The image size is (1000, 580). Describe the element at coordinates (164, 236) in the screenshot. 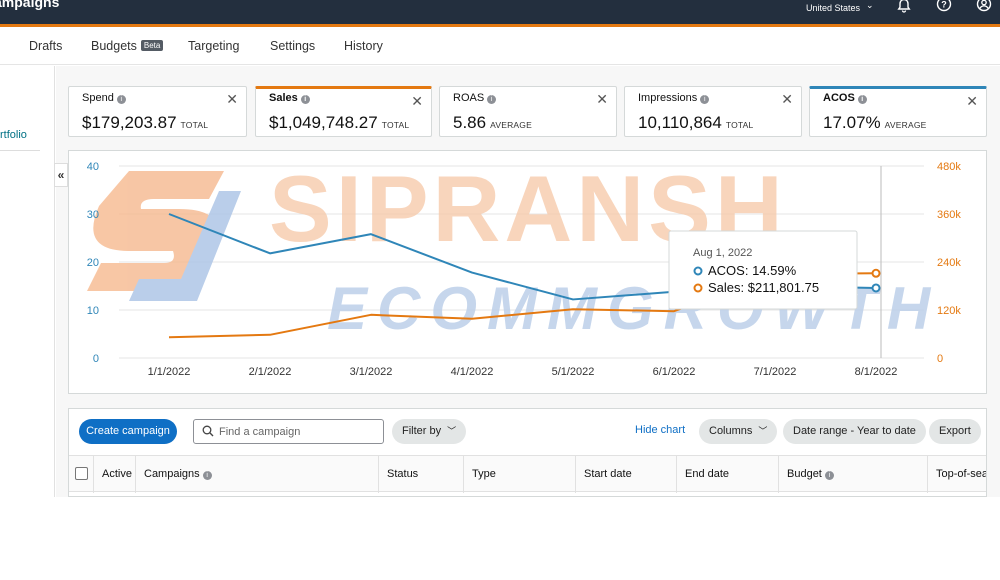

I see `watermark-logo-icon` at that location.